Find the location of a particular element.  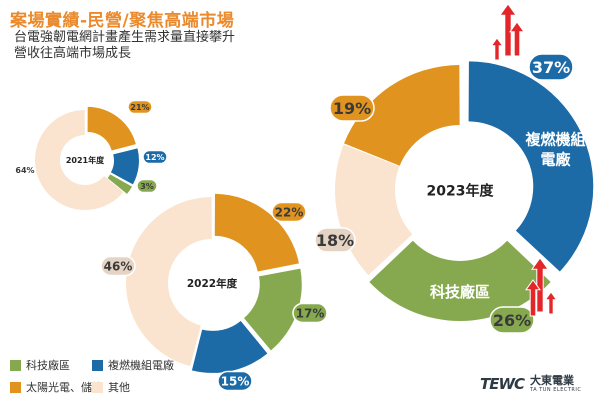

data-label: 18% is located at coordinates (335, 240).